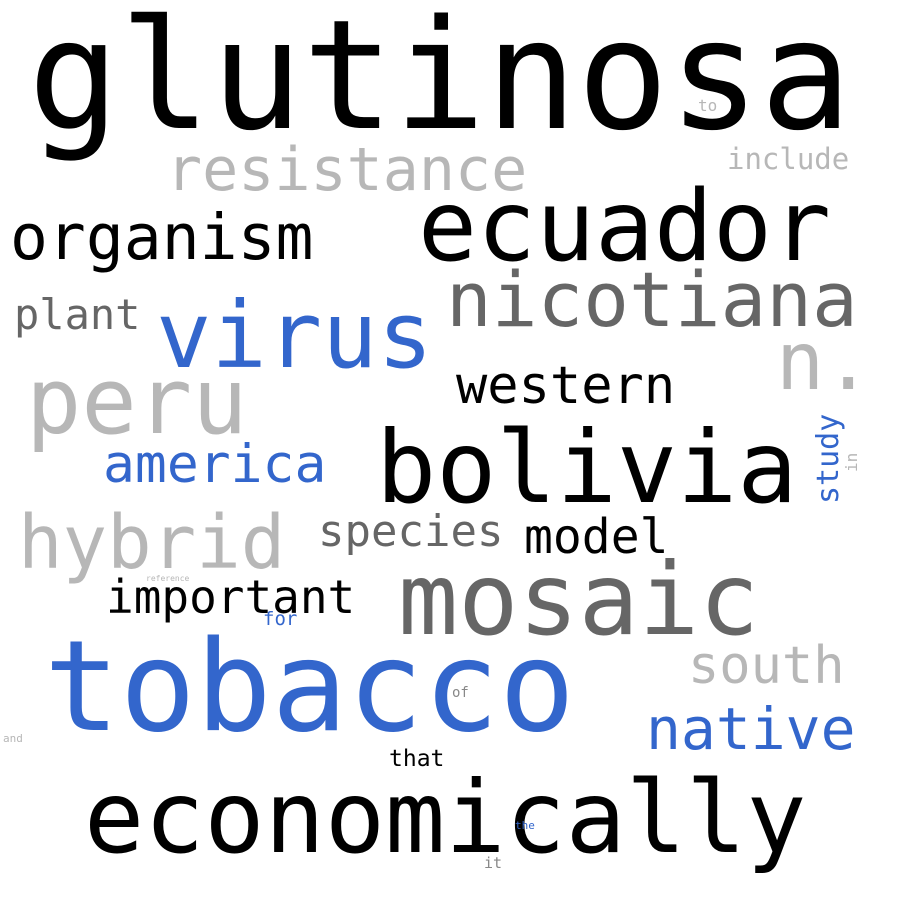 The image size is (900, 900). I want to click on word-america: america, so click(215, 464).